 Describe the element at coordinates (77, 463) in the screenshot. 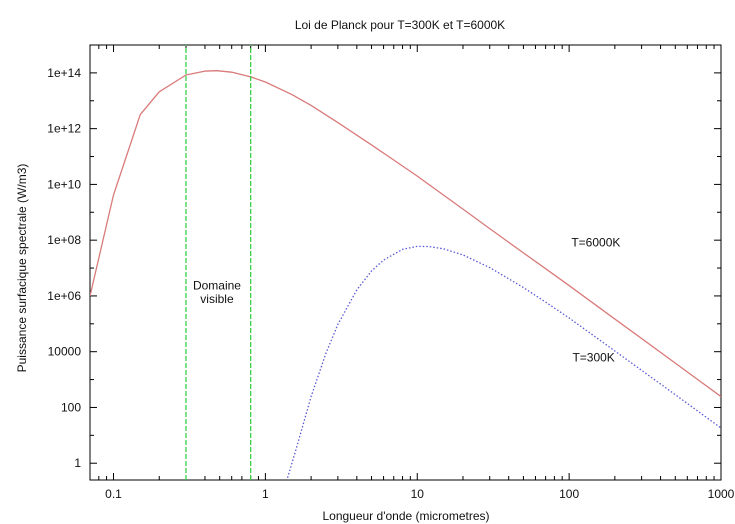

I see `y-tick-label: 1` at that location.